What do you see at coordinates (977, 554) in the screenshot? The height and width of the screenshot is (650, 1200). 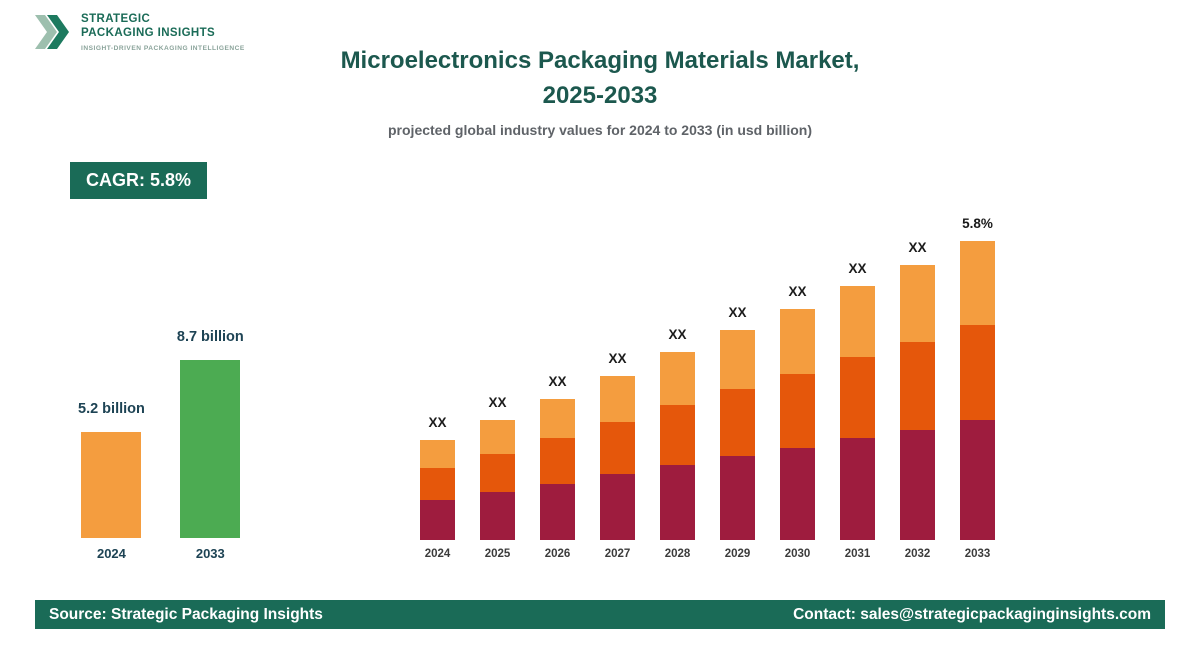 I see `x-axis-label: 2033` at bounding box center [977, 554].